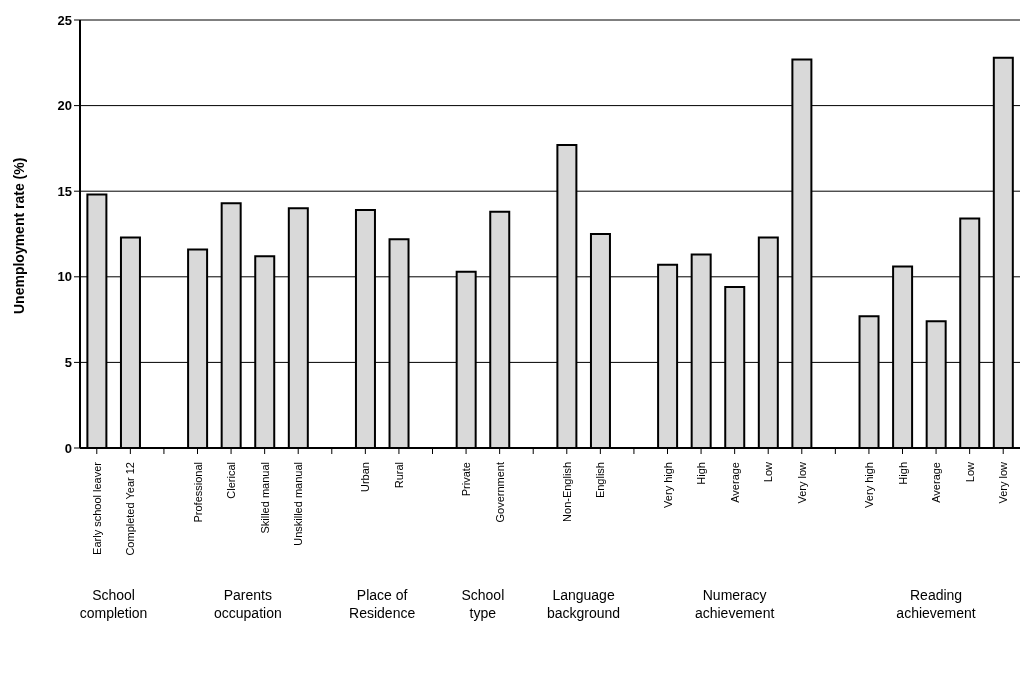 The image size is (1032, 688). I want to click on x-tick-label: Skilled manual, so click(264, 498).